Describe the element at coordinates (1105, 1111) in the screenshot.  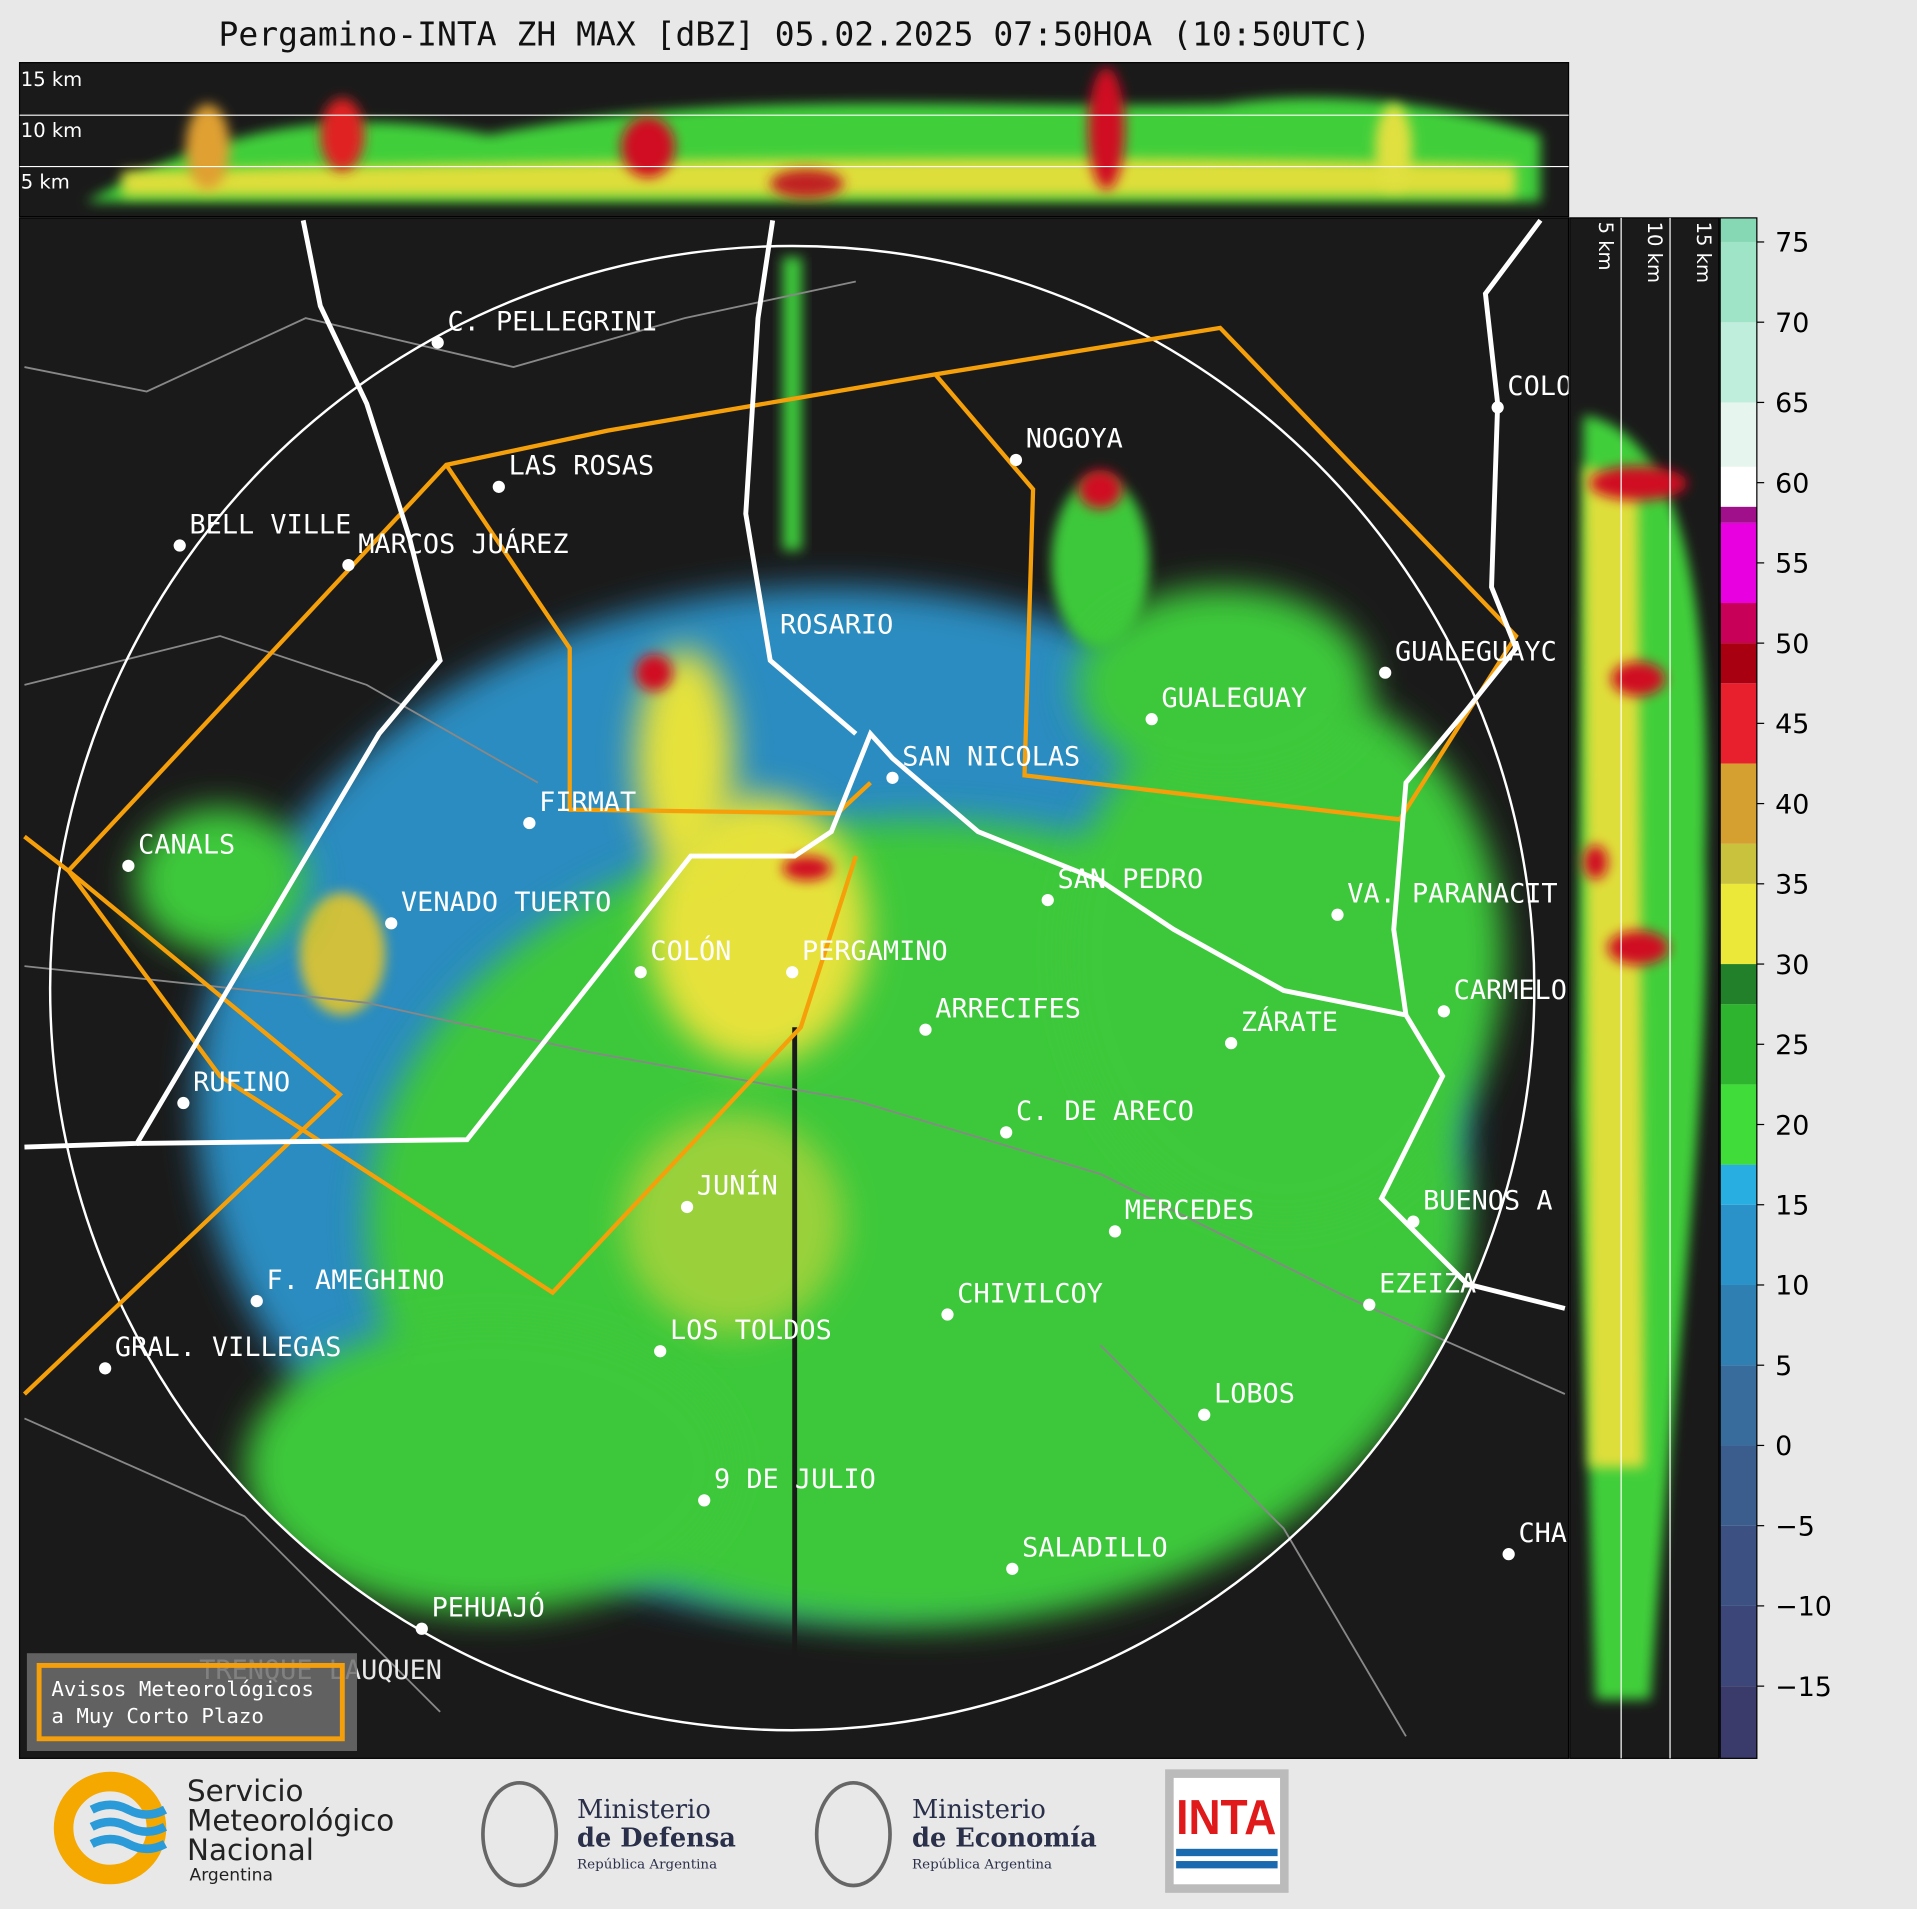
I see `city-label: C. DE ARECO` at that location.